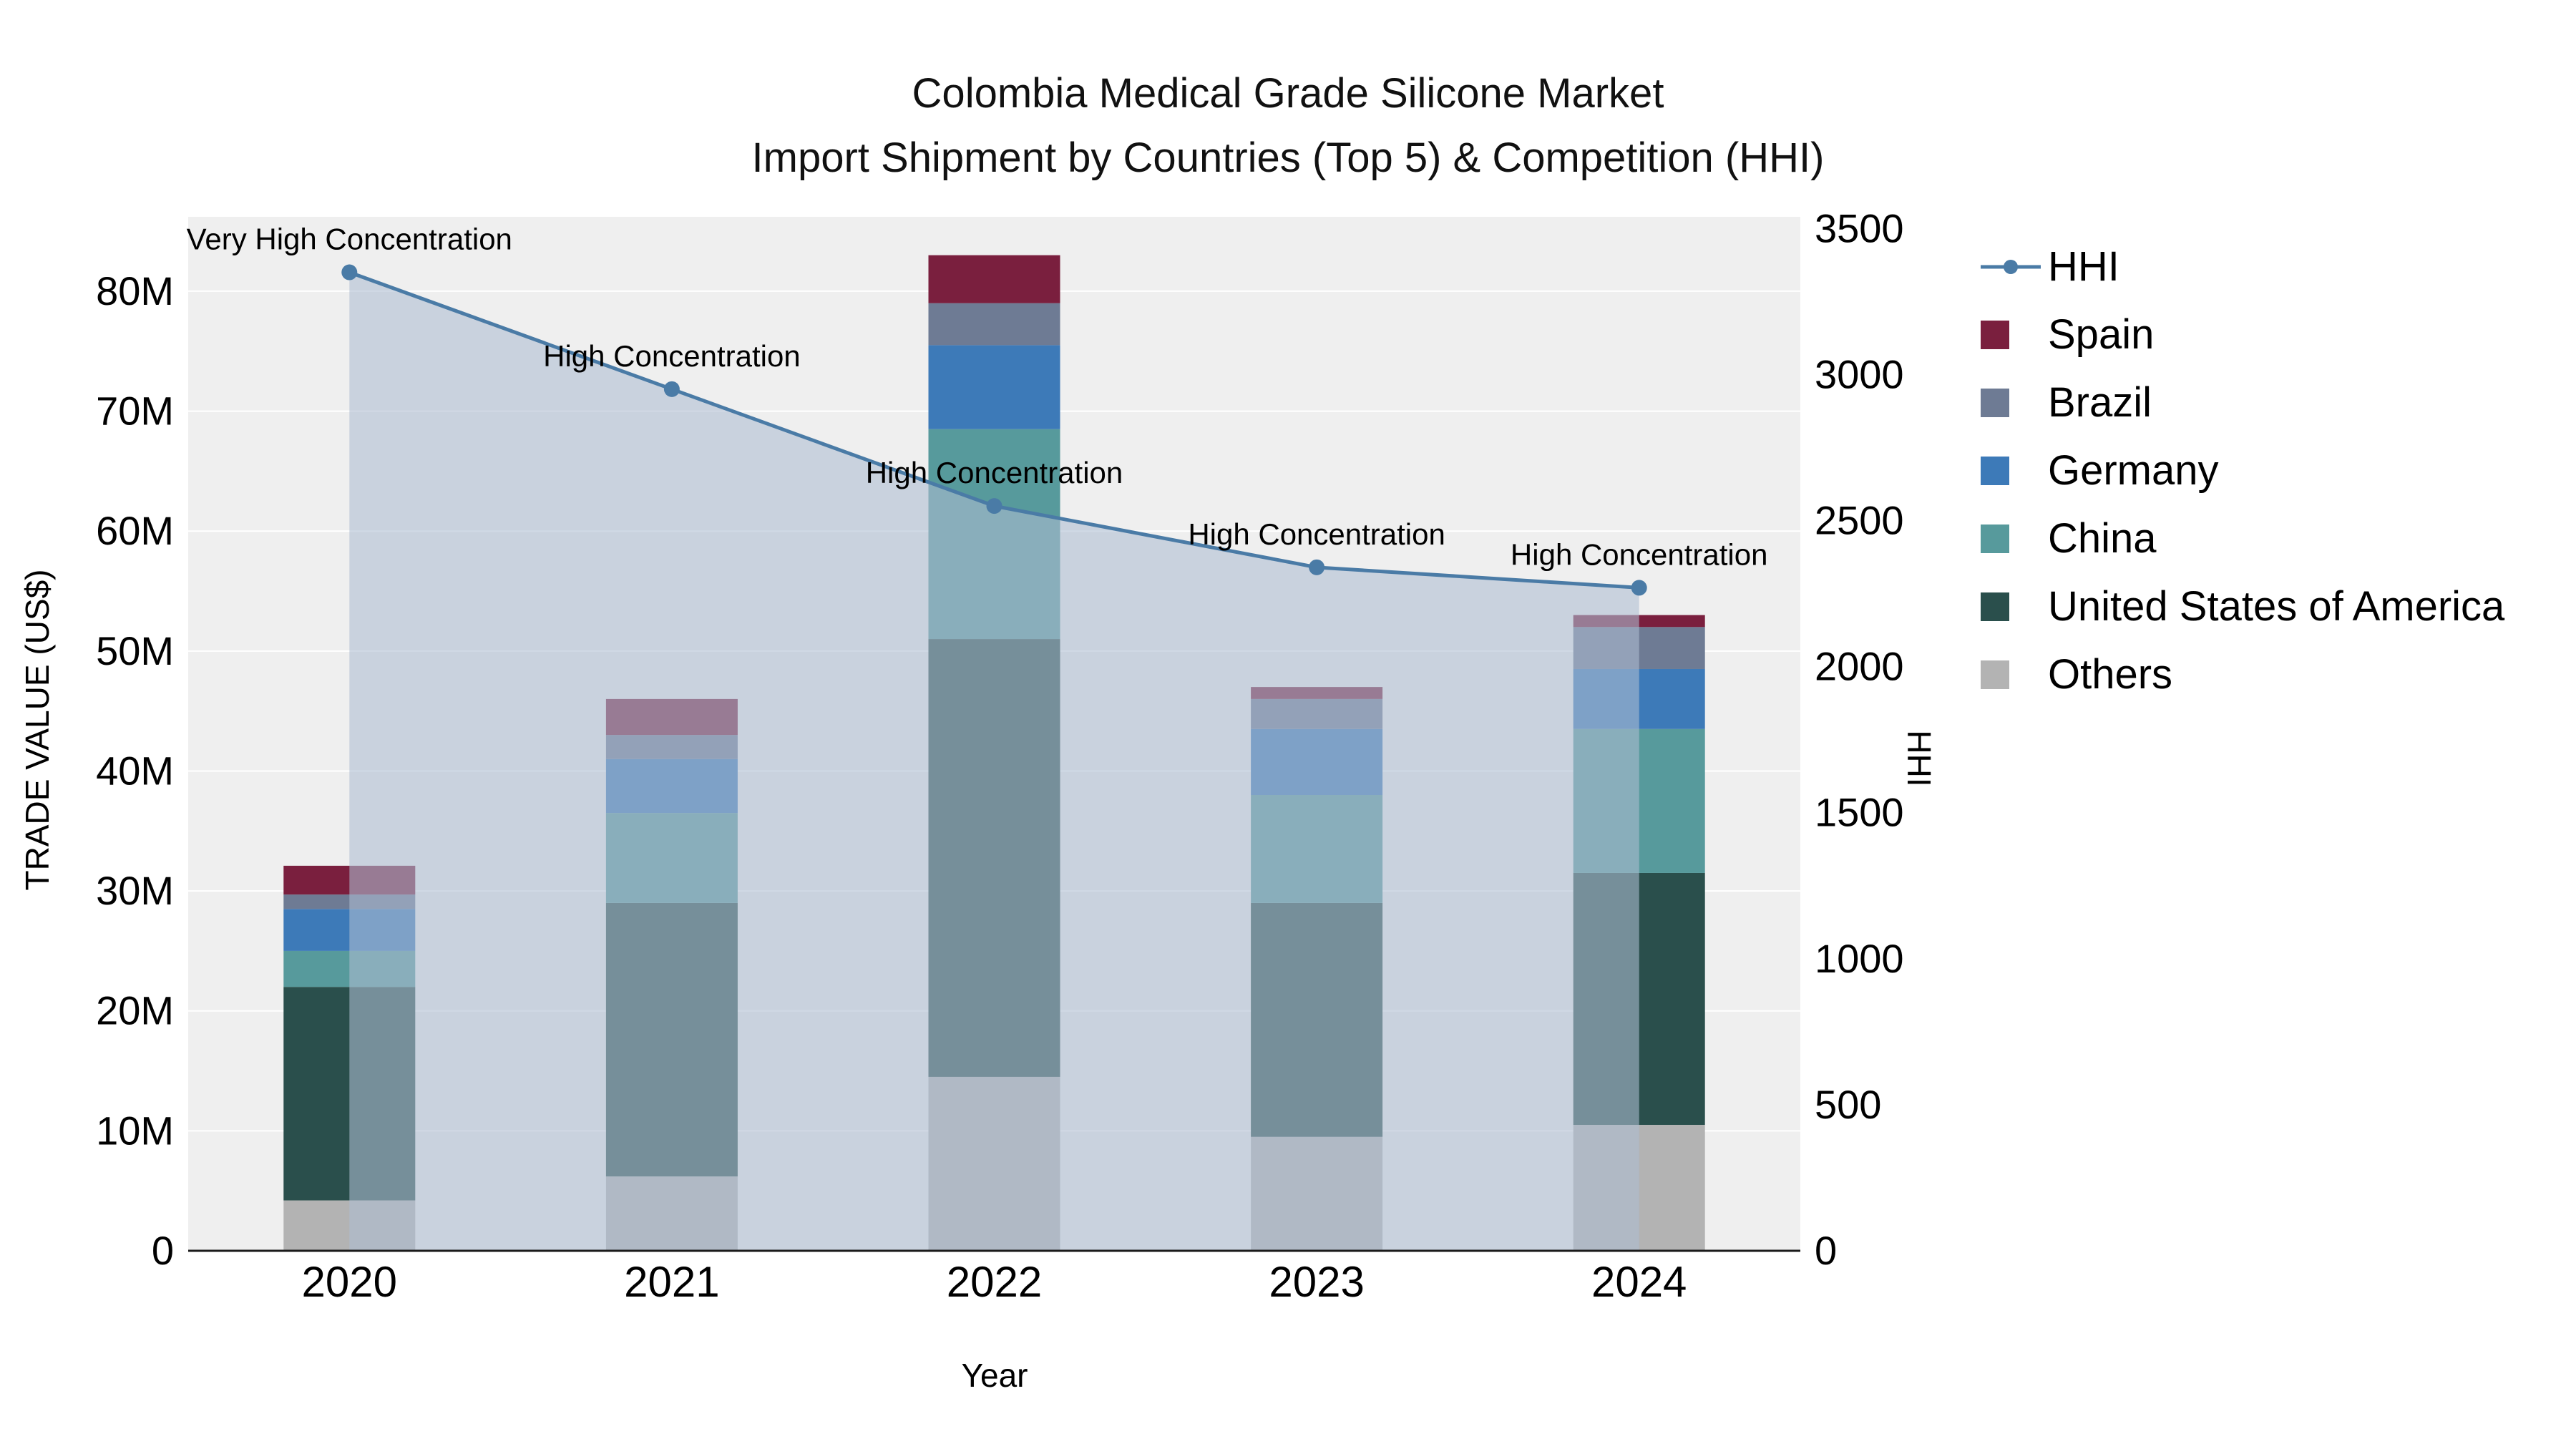 The width and height of the screenshot is (2576, 1449). What do you see at coordinates (2011, 674) in the screenshot?
I see `legend-swatch-others` at bounding box center [2011, 674].